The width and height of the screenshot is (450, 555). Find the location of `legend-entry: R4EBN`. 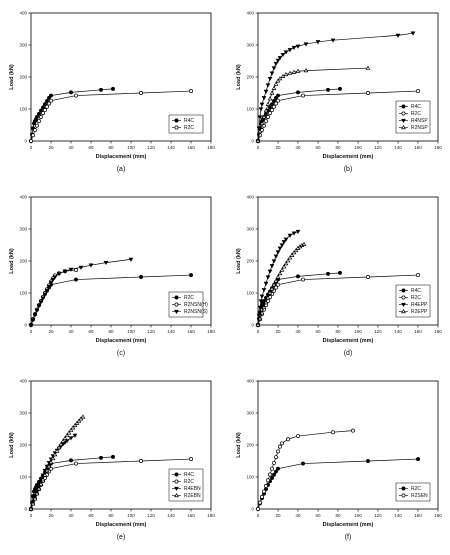

legend-entry: R4EBN is located at coordinates (192, 489).